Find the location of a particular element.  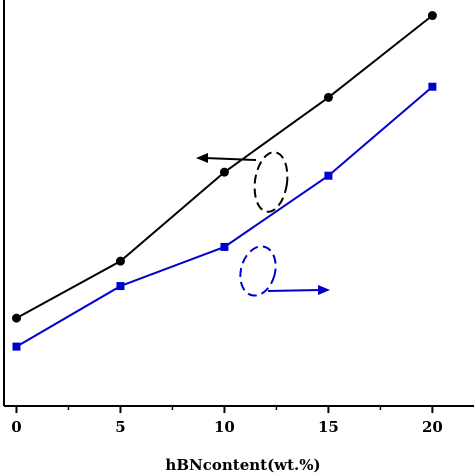

x-tick-label: 15 is located at coordinates (328, 427).